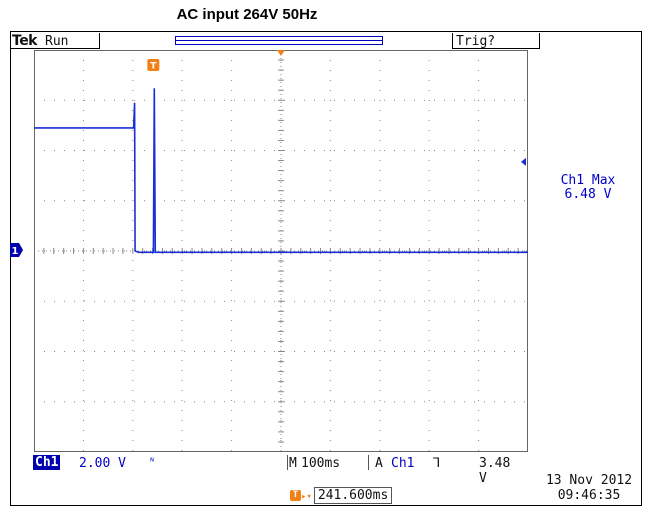 Image resolution: width=654 pixels, height=508 pixels. What do you see at coordinates (279, 40) in the screenshot?
I see `record-view-bar` at bounding box center [279, 40].